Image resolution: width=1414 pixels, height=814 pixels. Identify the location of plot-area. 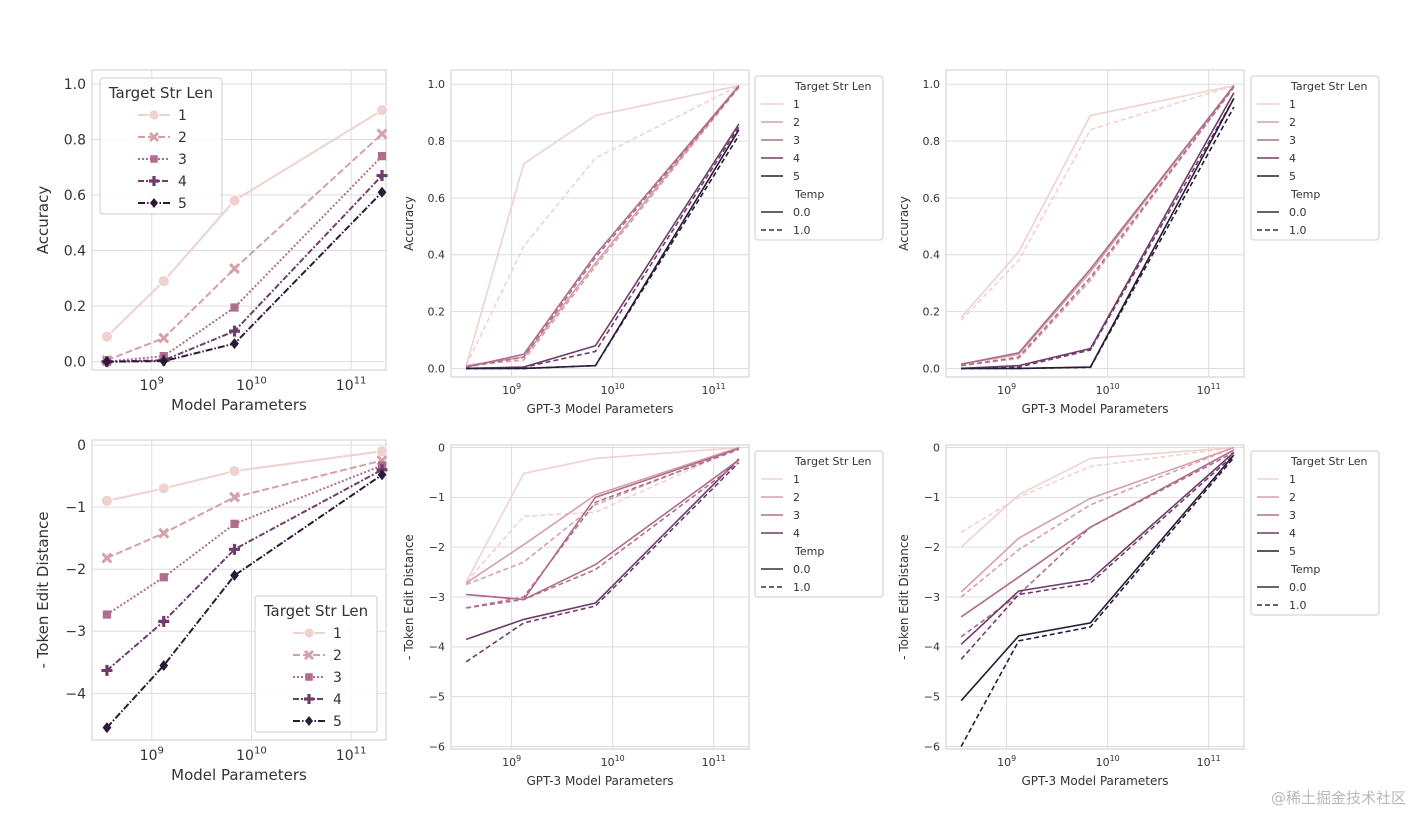
(600, 223).